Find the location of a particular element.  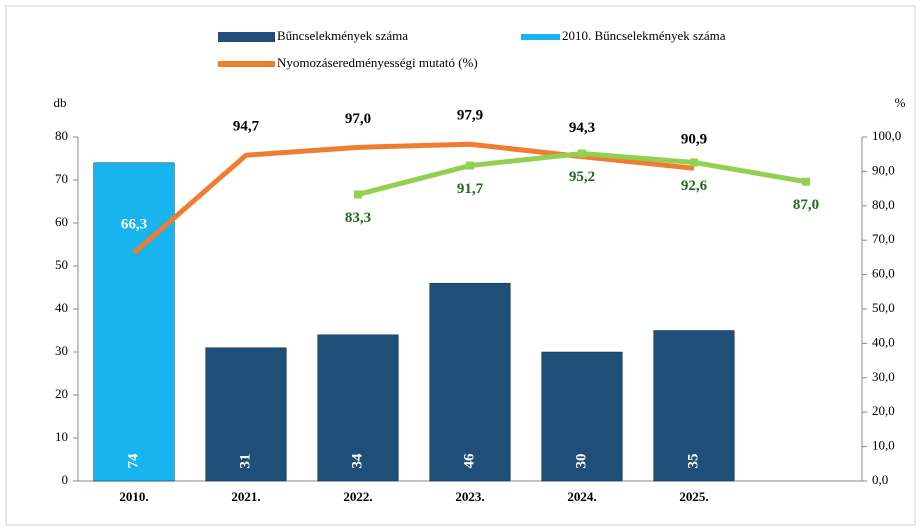

y2-tick-label: 10,0 is located at coordinates (883, 445).